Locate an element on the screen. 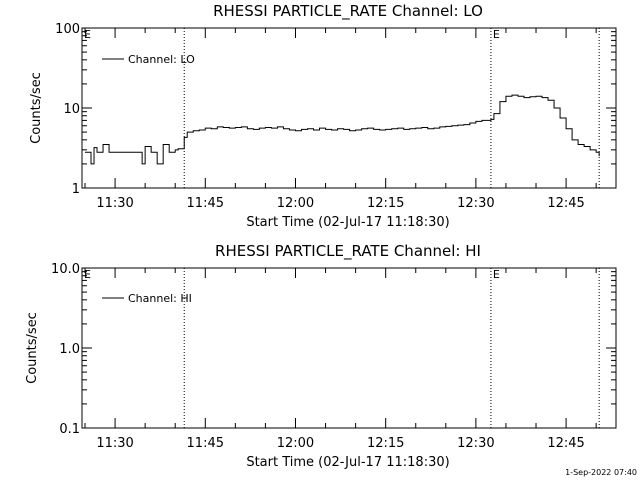 Image resolution: width=640 pixels, height=480 pixels. y-tick-label: 1.0 is located at coordinates (69, 349).